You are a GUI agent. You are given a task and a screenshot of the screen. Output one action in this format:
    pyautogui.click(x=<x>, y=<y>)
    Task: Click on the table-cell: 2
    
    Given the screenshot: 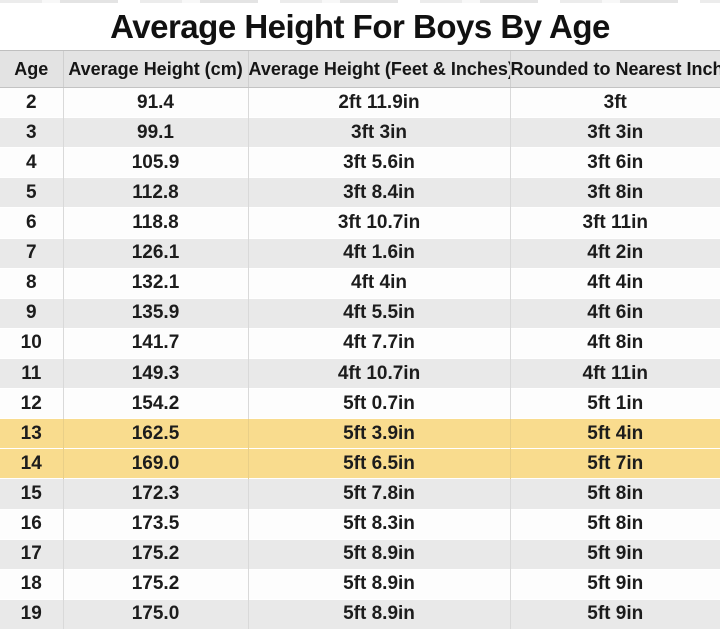 What is the action you would take?
    pyautogui.click(x=31, y=102)
    